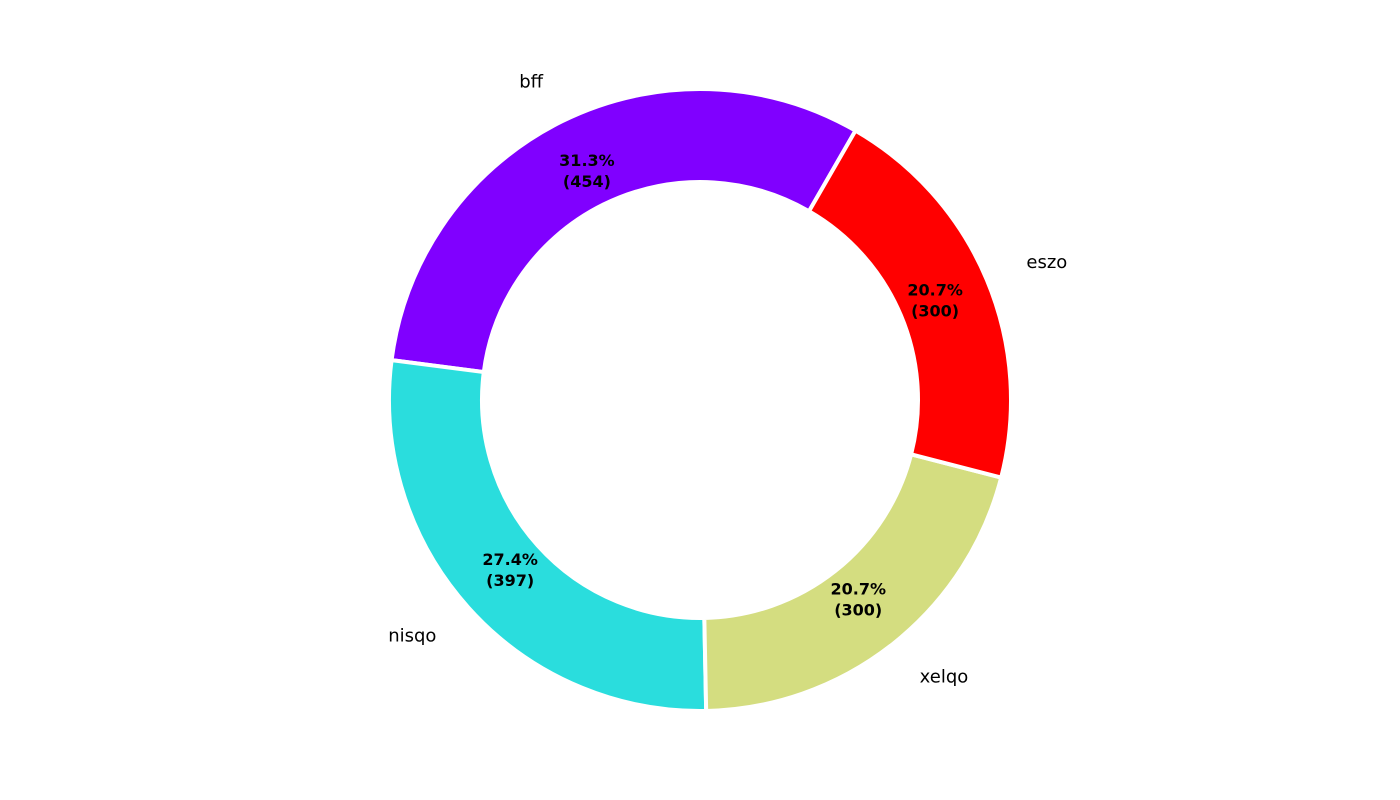 Image resolution: width=1400 pixels, height=800 pixels. What do you see at coordinates (510, 559) in the screenshot?
I see `percent-label-nisqo: 27.4%` at bounding box center [510, 559].